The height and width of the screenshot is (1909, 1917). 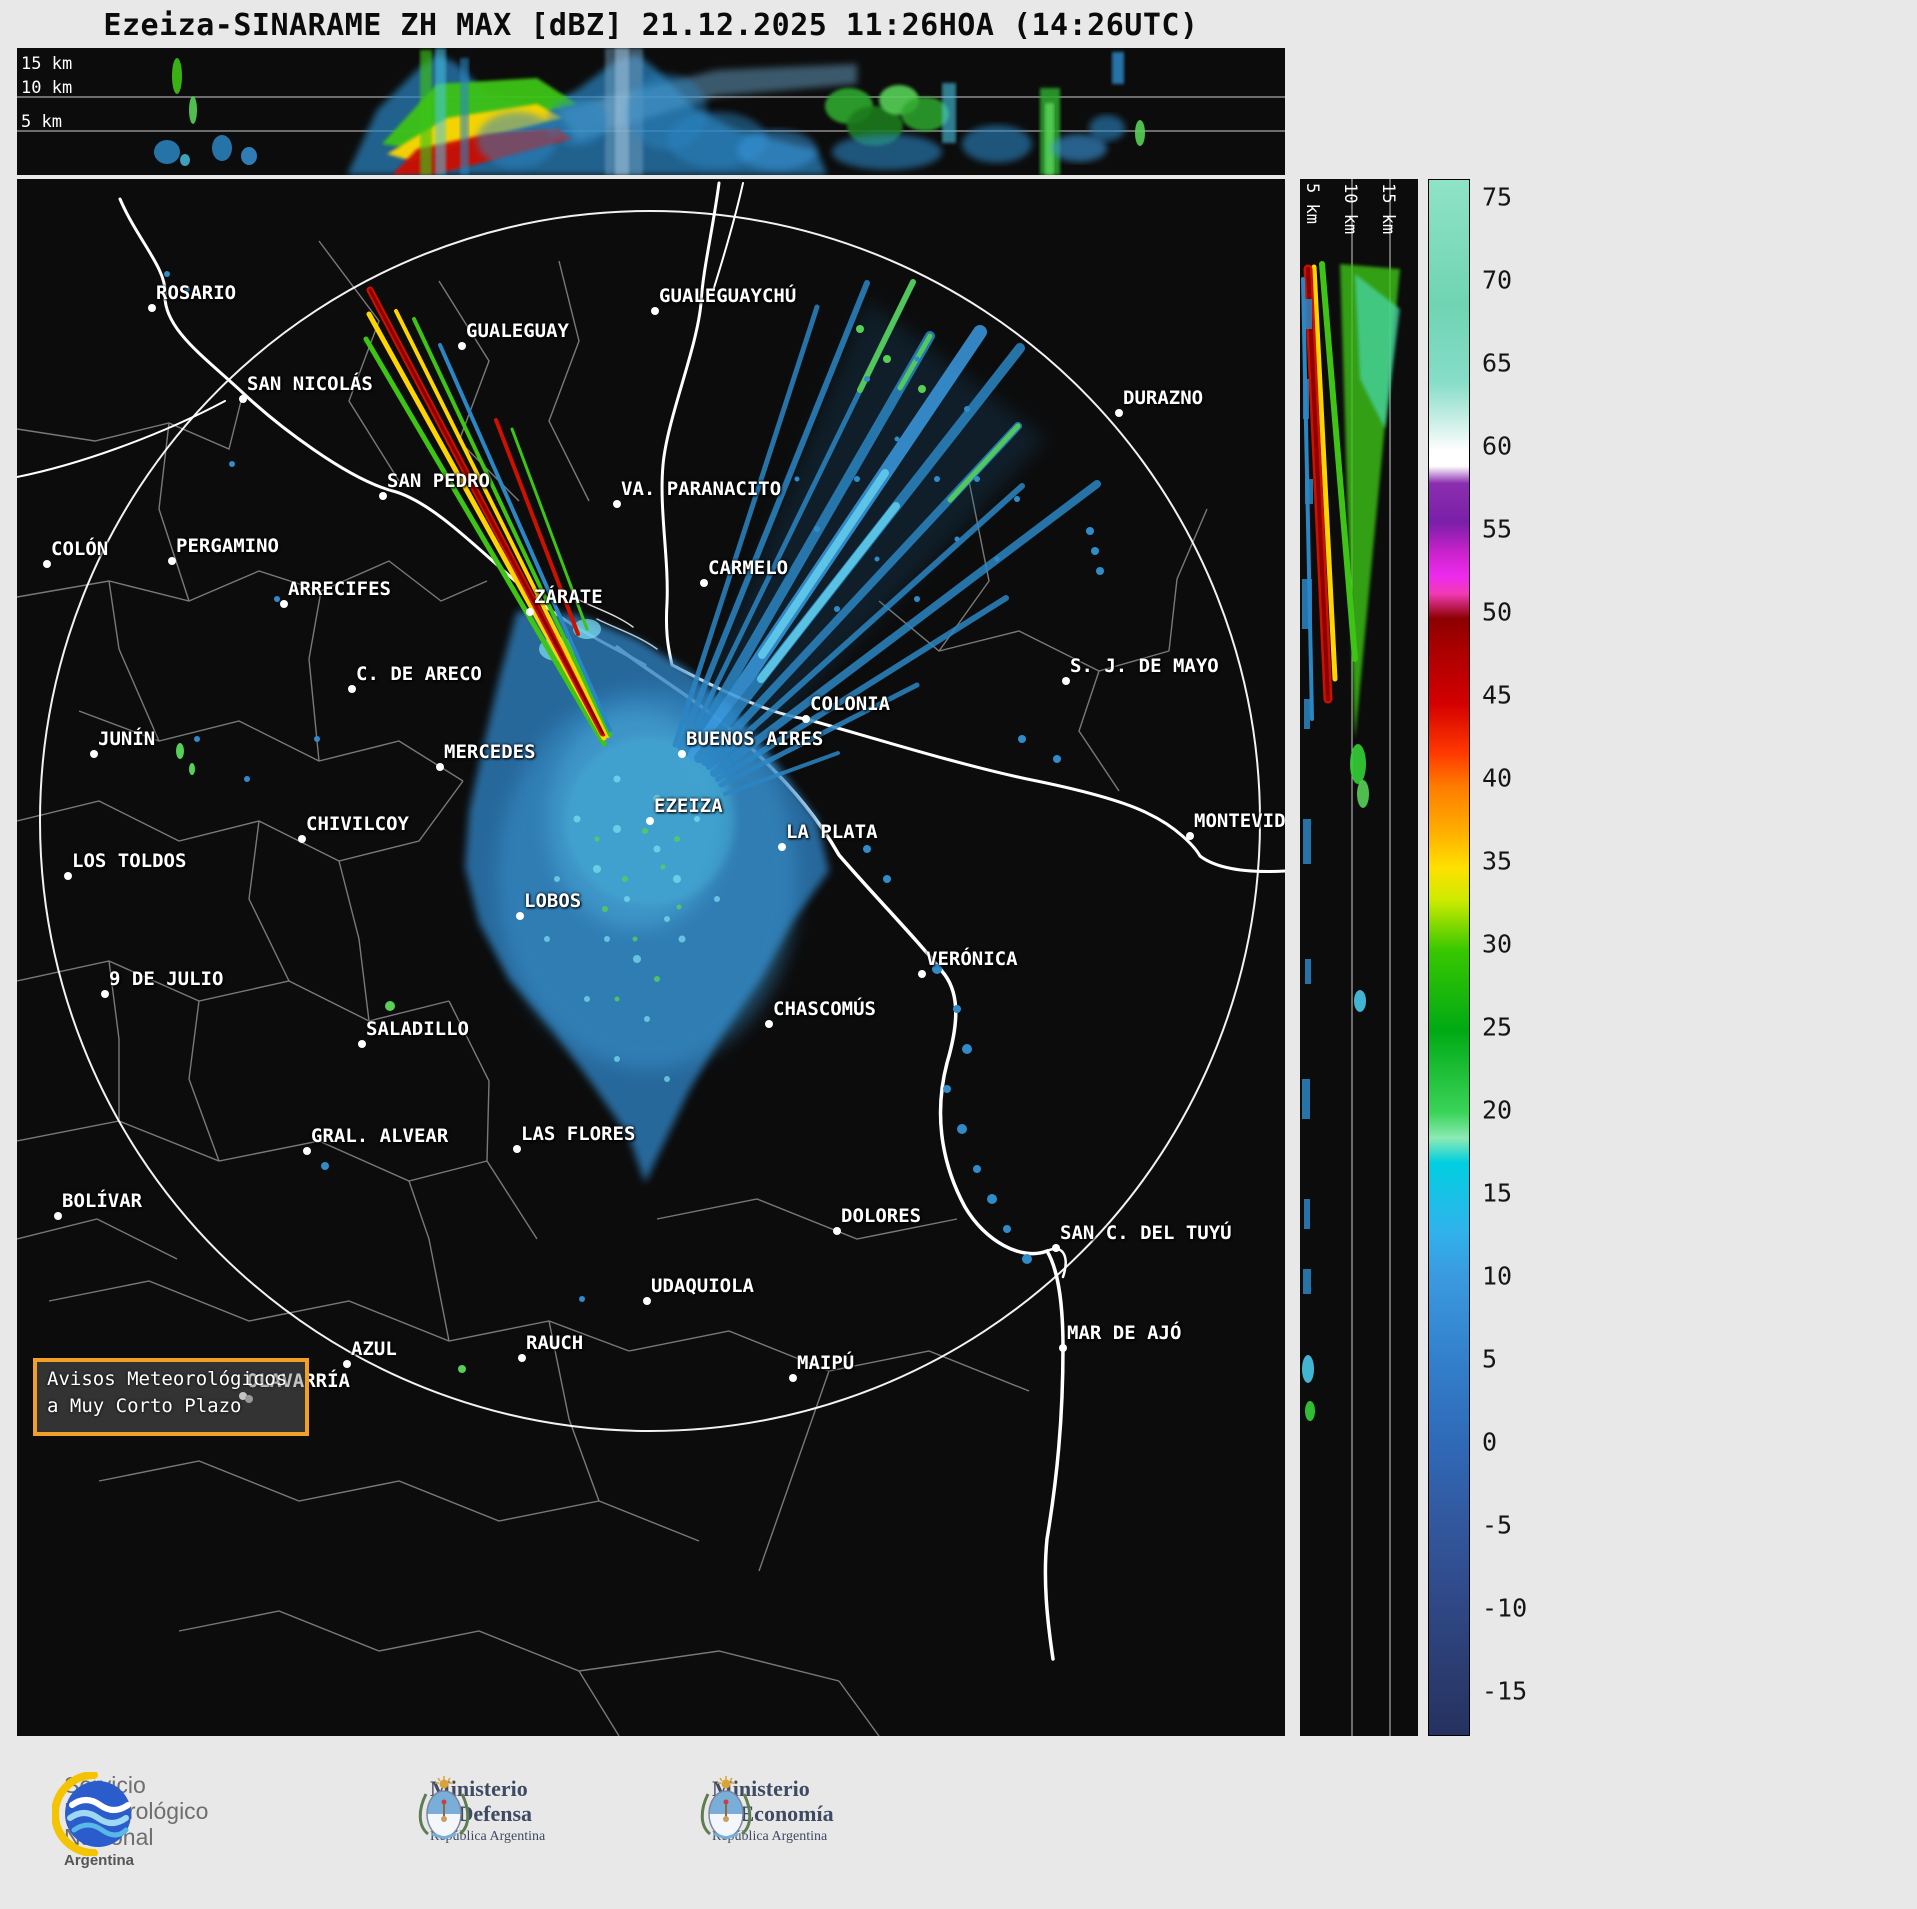 What do you see at coordinates (205, 112) in the screenshot?
I see `echo-left-cells` at bounding box center [205, 112].